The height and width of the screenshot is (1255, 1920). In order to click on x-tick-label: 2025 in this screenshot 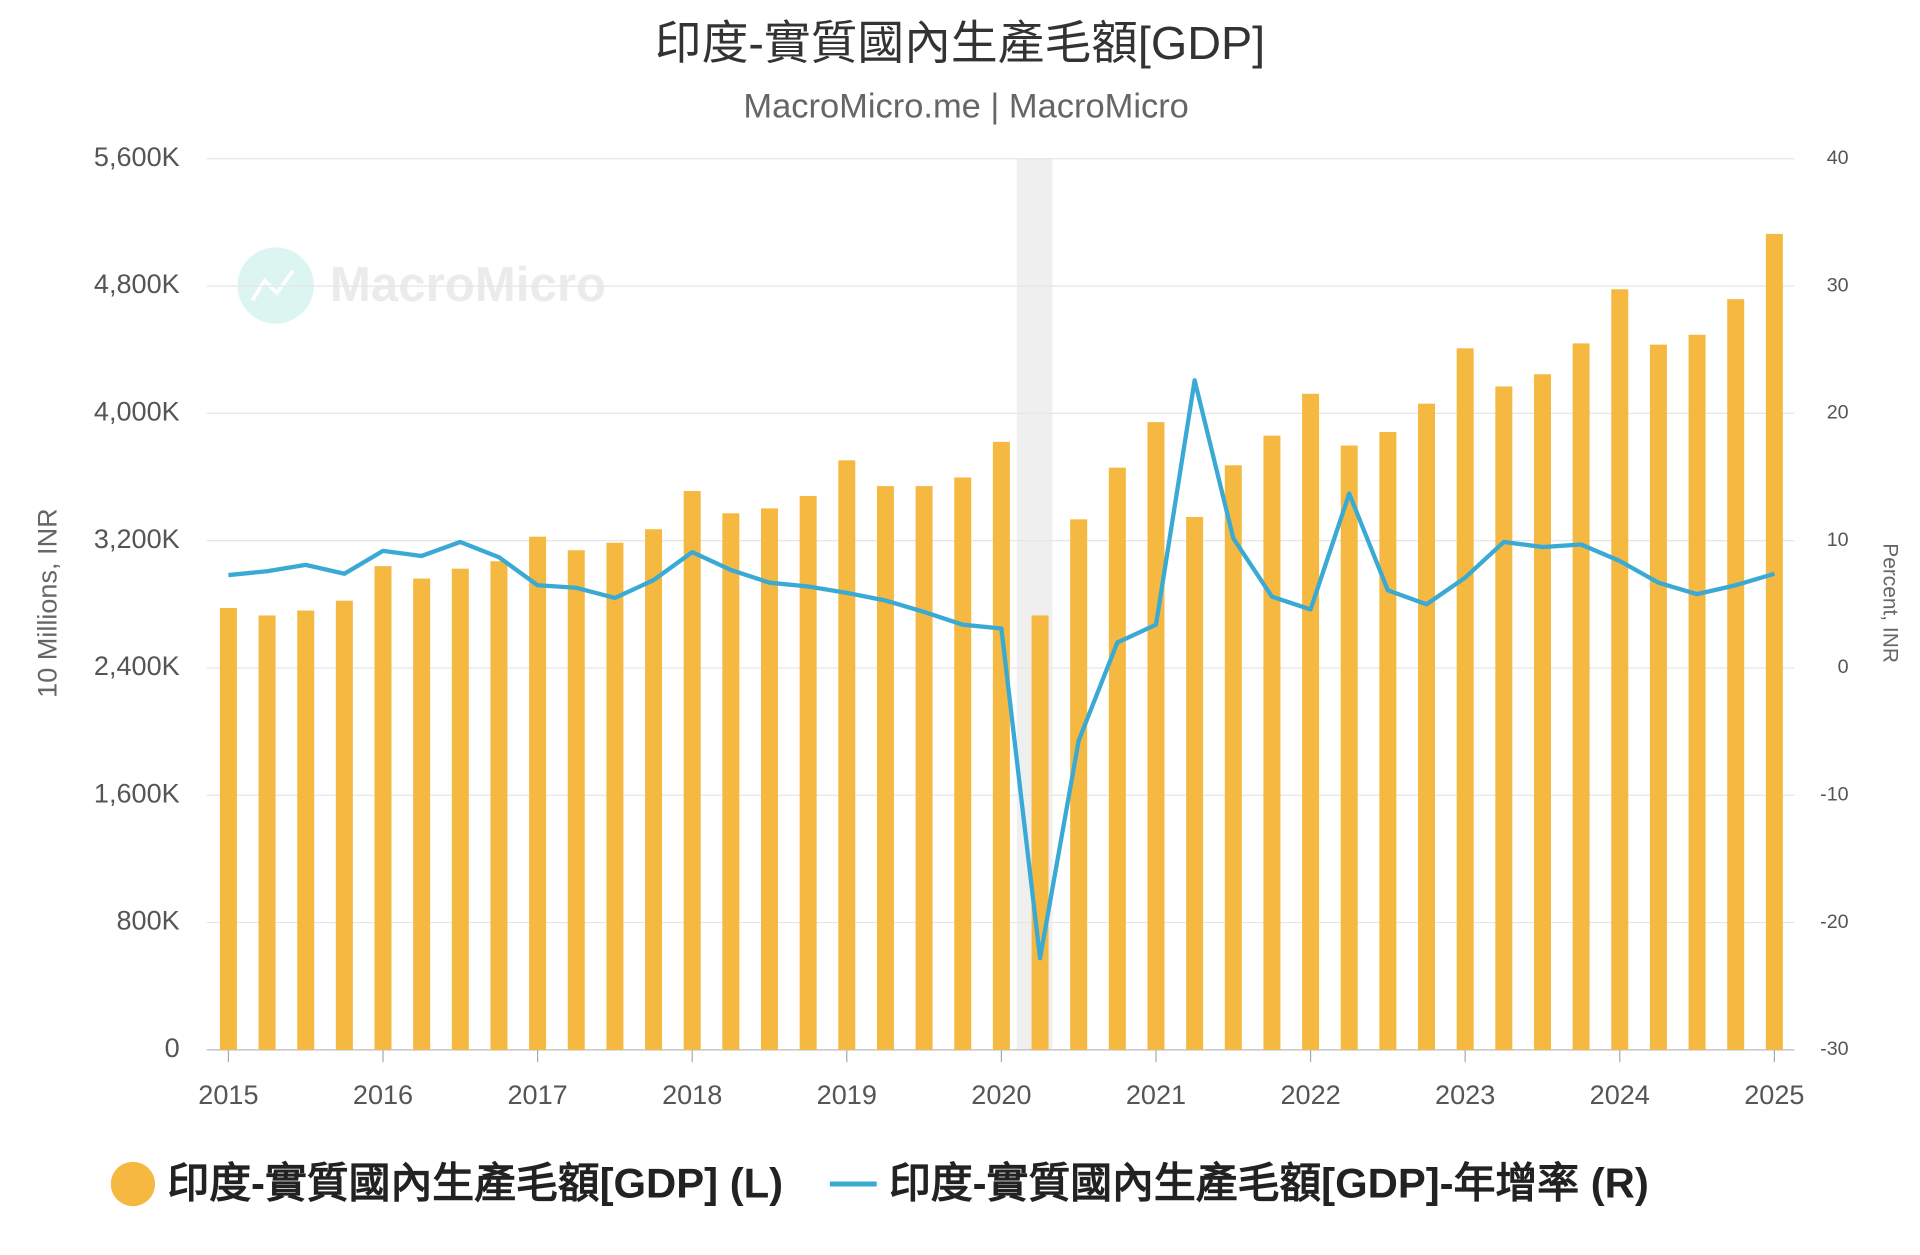, I will do `click(1774, 1094)`.